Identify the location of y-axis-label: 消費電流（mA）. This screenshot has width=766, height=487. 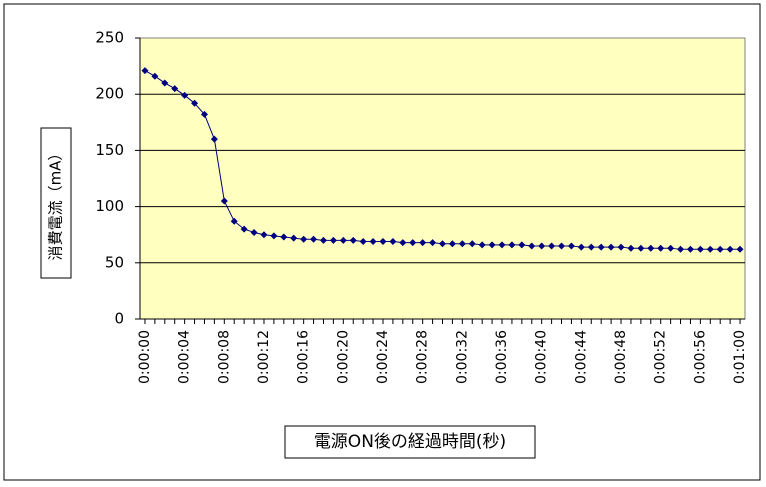
(56, 203).